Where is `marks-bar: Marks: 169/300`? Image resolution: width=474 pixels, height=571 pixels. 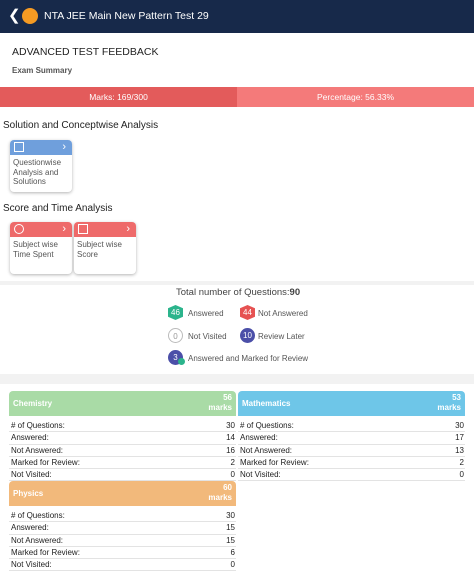 marks-bar: Marks: 169/300 is located at coordinates (118, 97).